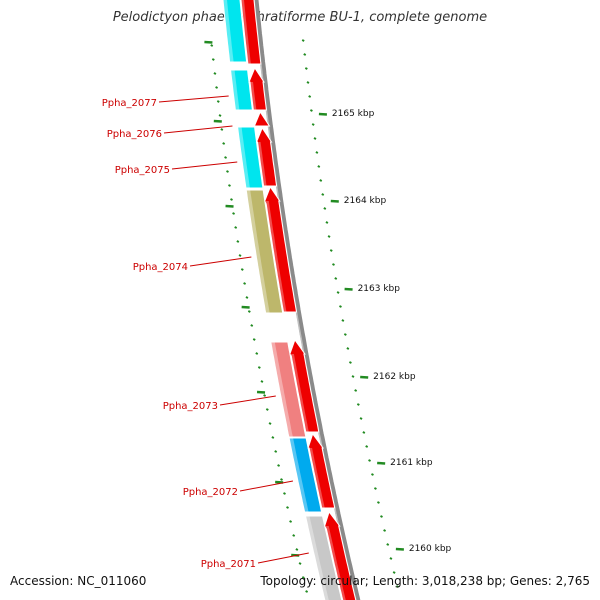 Image resolution: width=600 pixels, height=600 pixels. What do you see at coordinates (228, 564) in the screenshot?
I see `gene-label: Ppha_2071` at bounding box center [228, 564].